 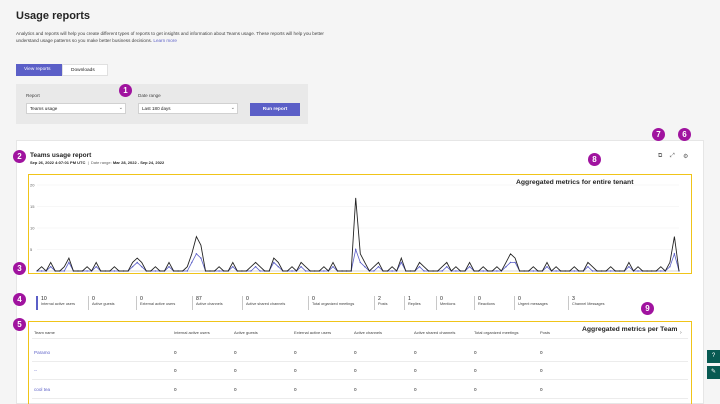 What do you see at coordinates (44, 299) in the screenshot?
I see `stat-value: 10` at bounding box center [44, 299].